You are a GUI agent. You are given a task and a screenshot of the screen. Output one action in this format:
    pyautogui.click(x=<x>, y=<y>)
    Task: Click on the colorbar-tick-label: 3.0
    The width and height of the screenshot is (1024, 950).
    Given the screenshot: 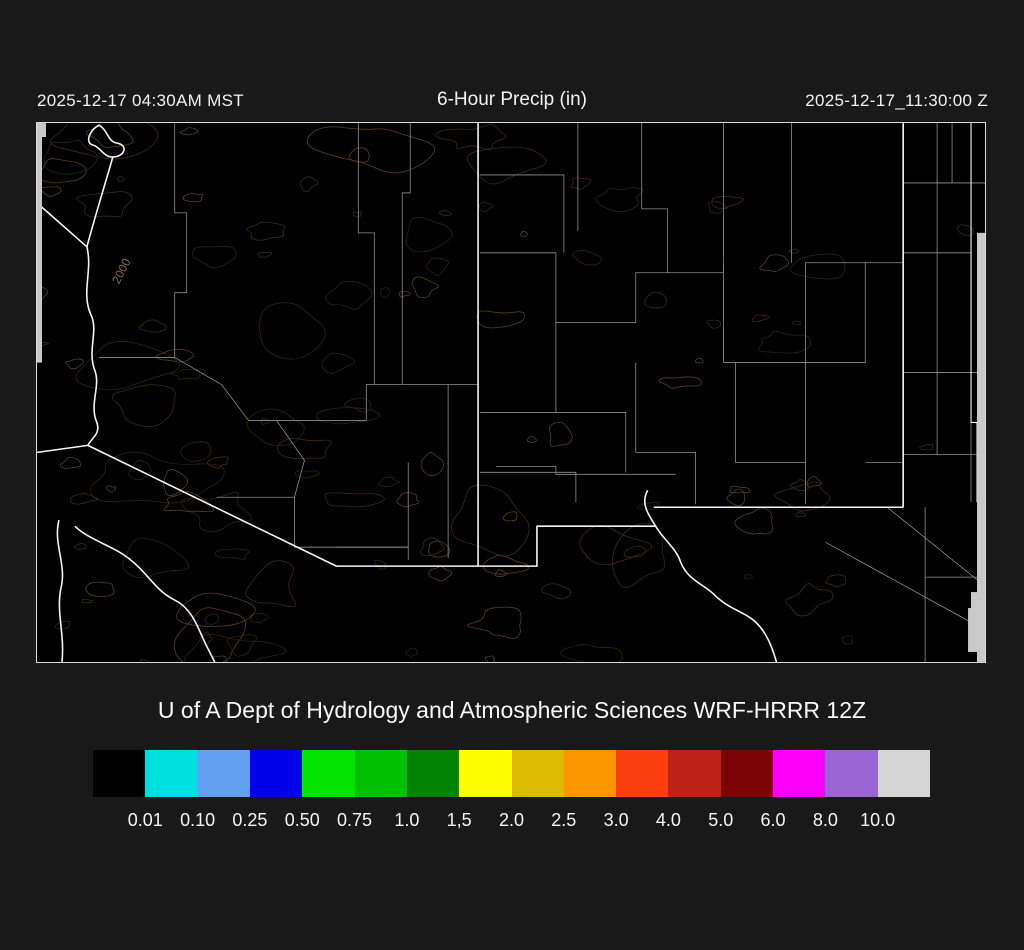 What is the action you would take?
    pyautogui.click(x=616, y=820)
    